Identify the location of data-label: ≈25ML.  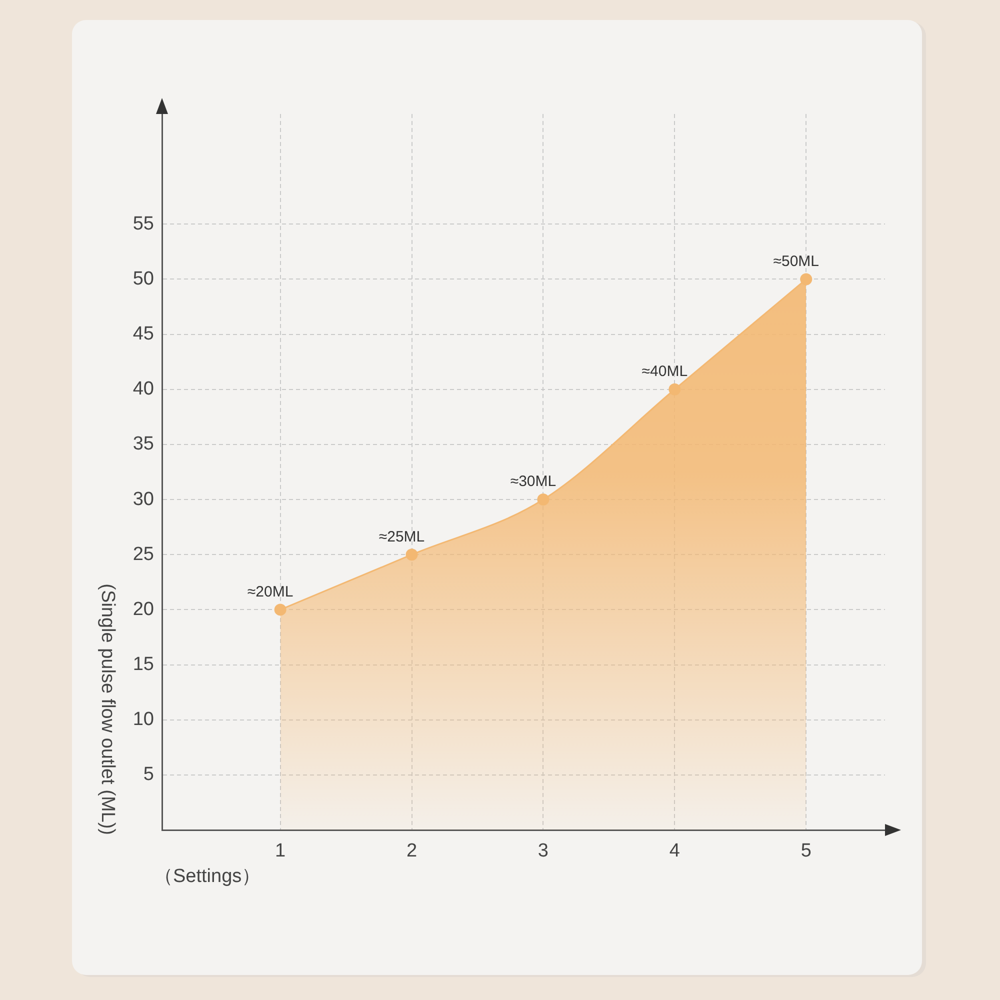
(401, 537).